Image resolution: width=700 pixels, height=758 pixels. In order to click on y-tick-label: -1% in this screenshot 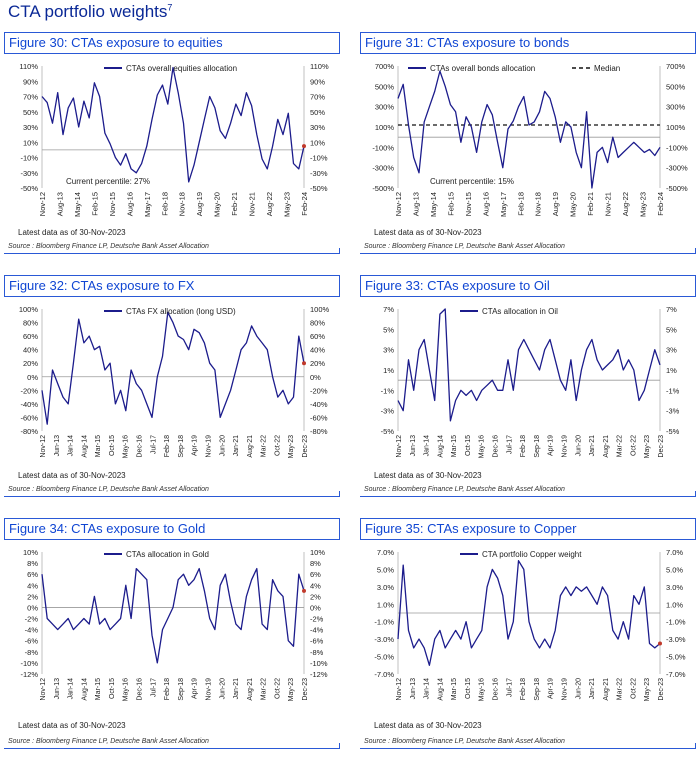, I will do `click(388, 390)`.